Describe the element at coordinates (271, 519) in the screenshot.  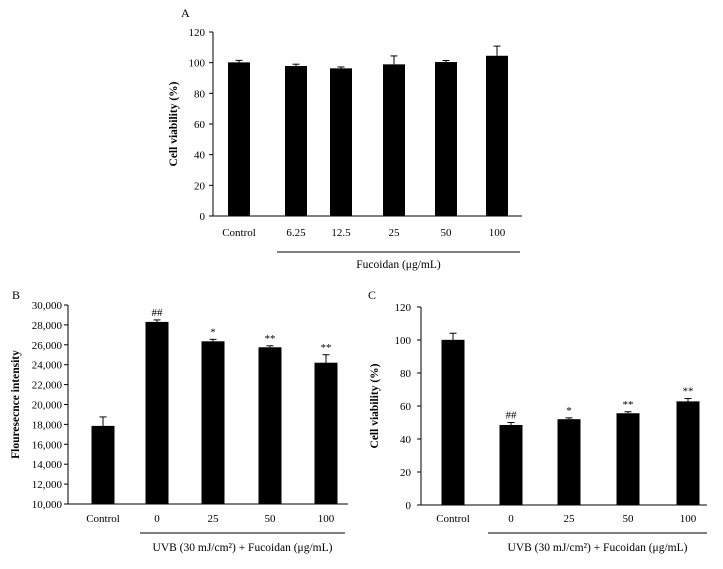
I see `panel-b-x-tick-label: 50` at that location.